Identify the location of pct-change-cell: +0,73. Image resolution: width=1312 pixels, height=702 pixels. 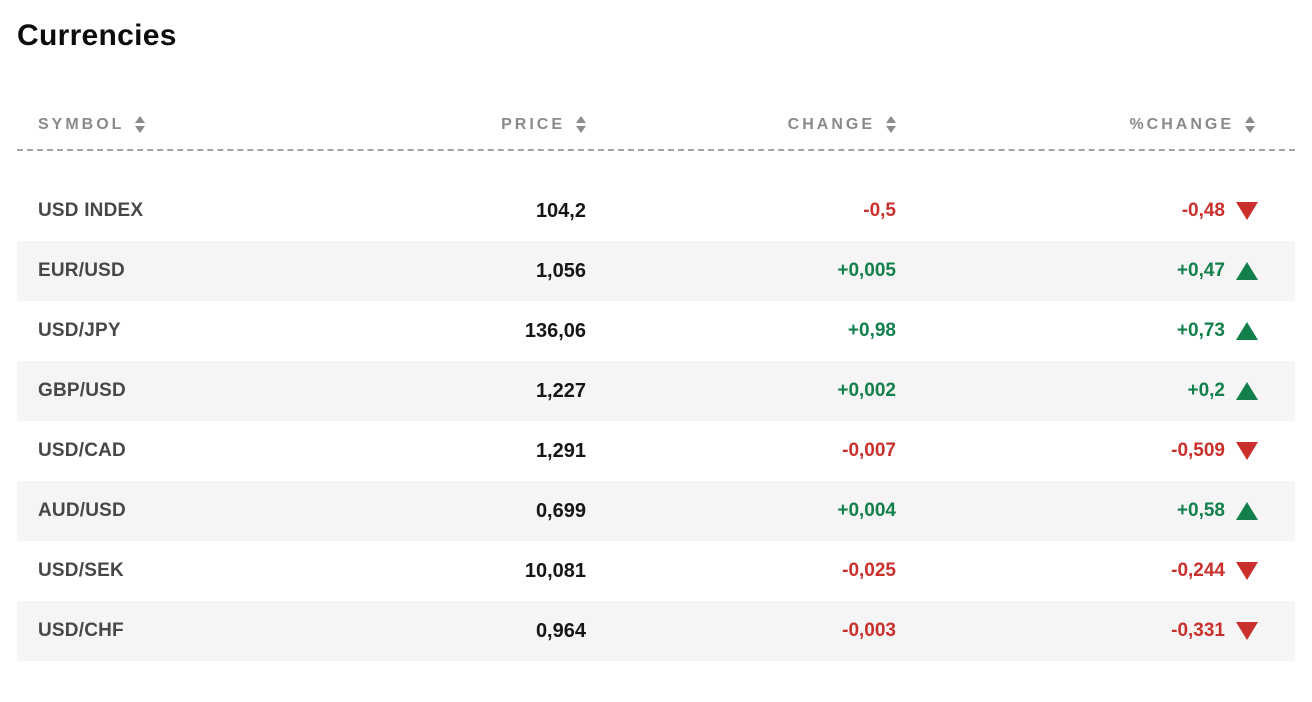
(1087, 331).